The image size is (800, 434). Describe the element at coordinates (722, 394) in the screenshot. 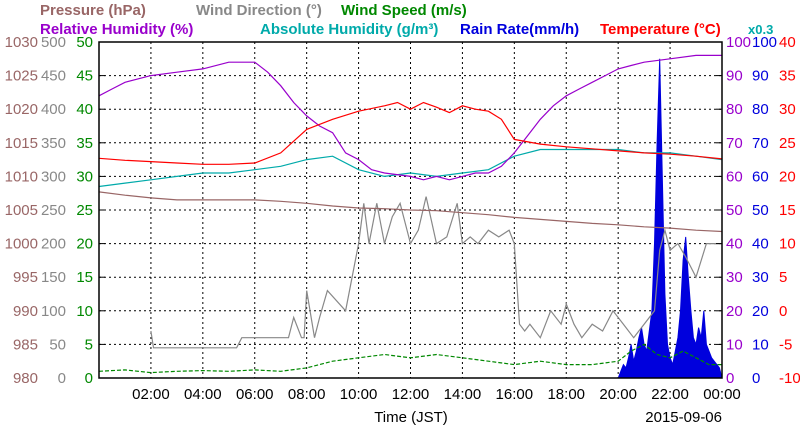

I see `x-tick-label: 00:00` at that location.